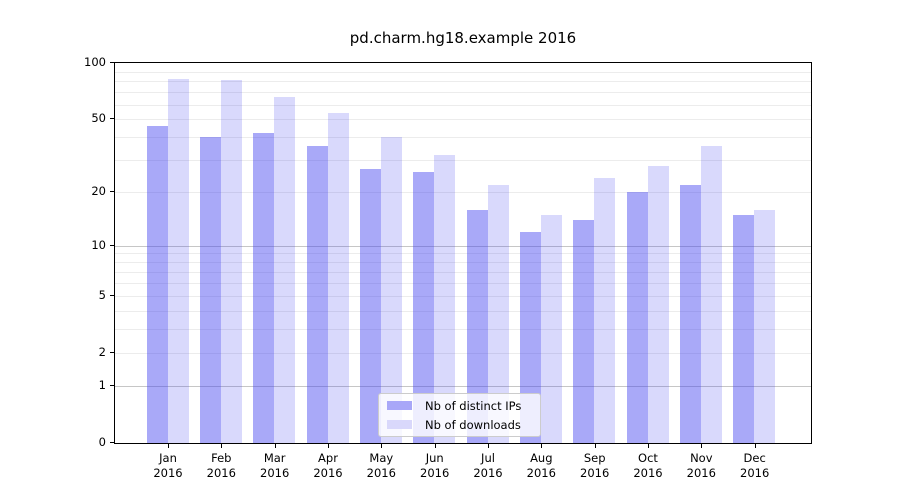 The height and width of the screenshot is (500, 900). I want to click on x-tick-label: Nov 2016, so click(701, 465).